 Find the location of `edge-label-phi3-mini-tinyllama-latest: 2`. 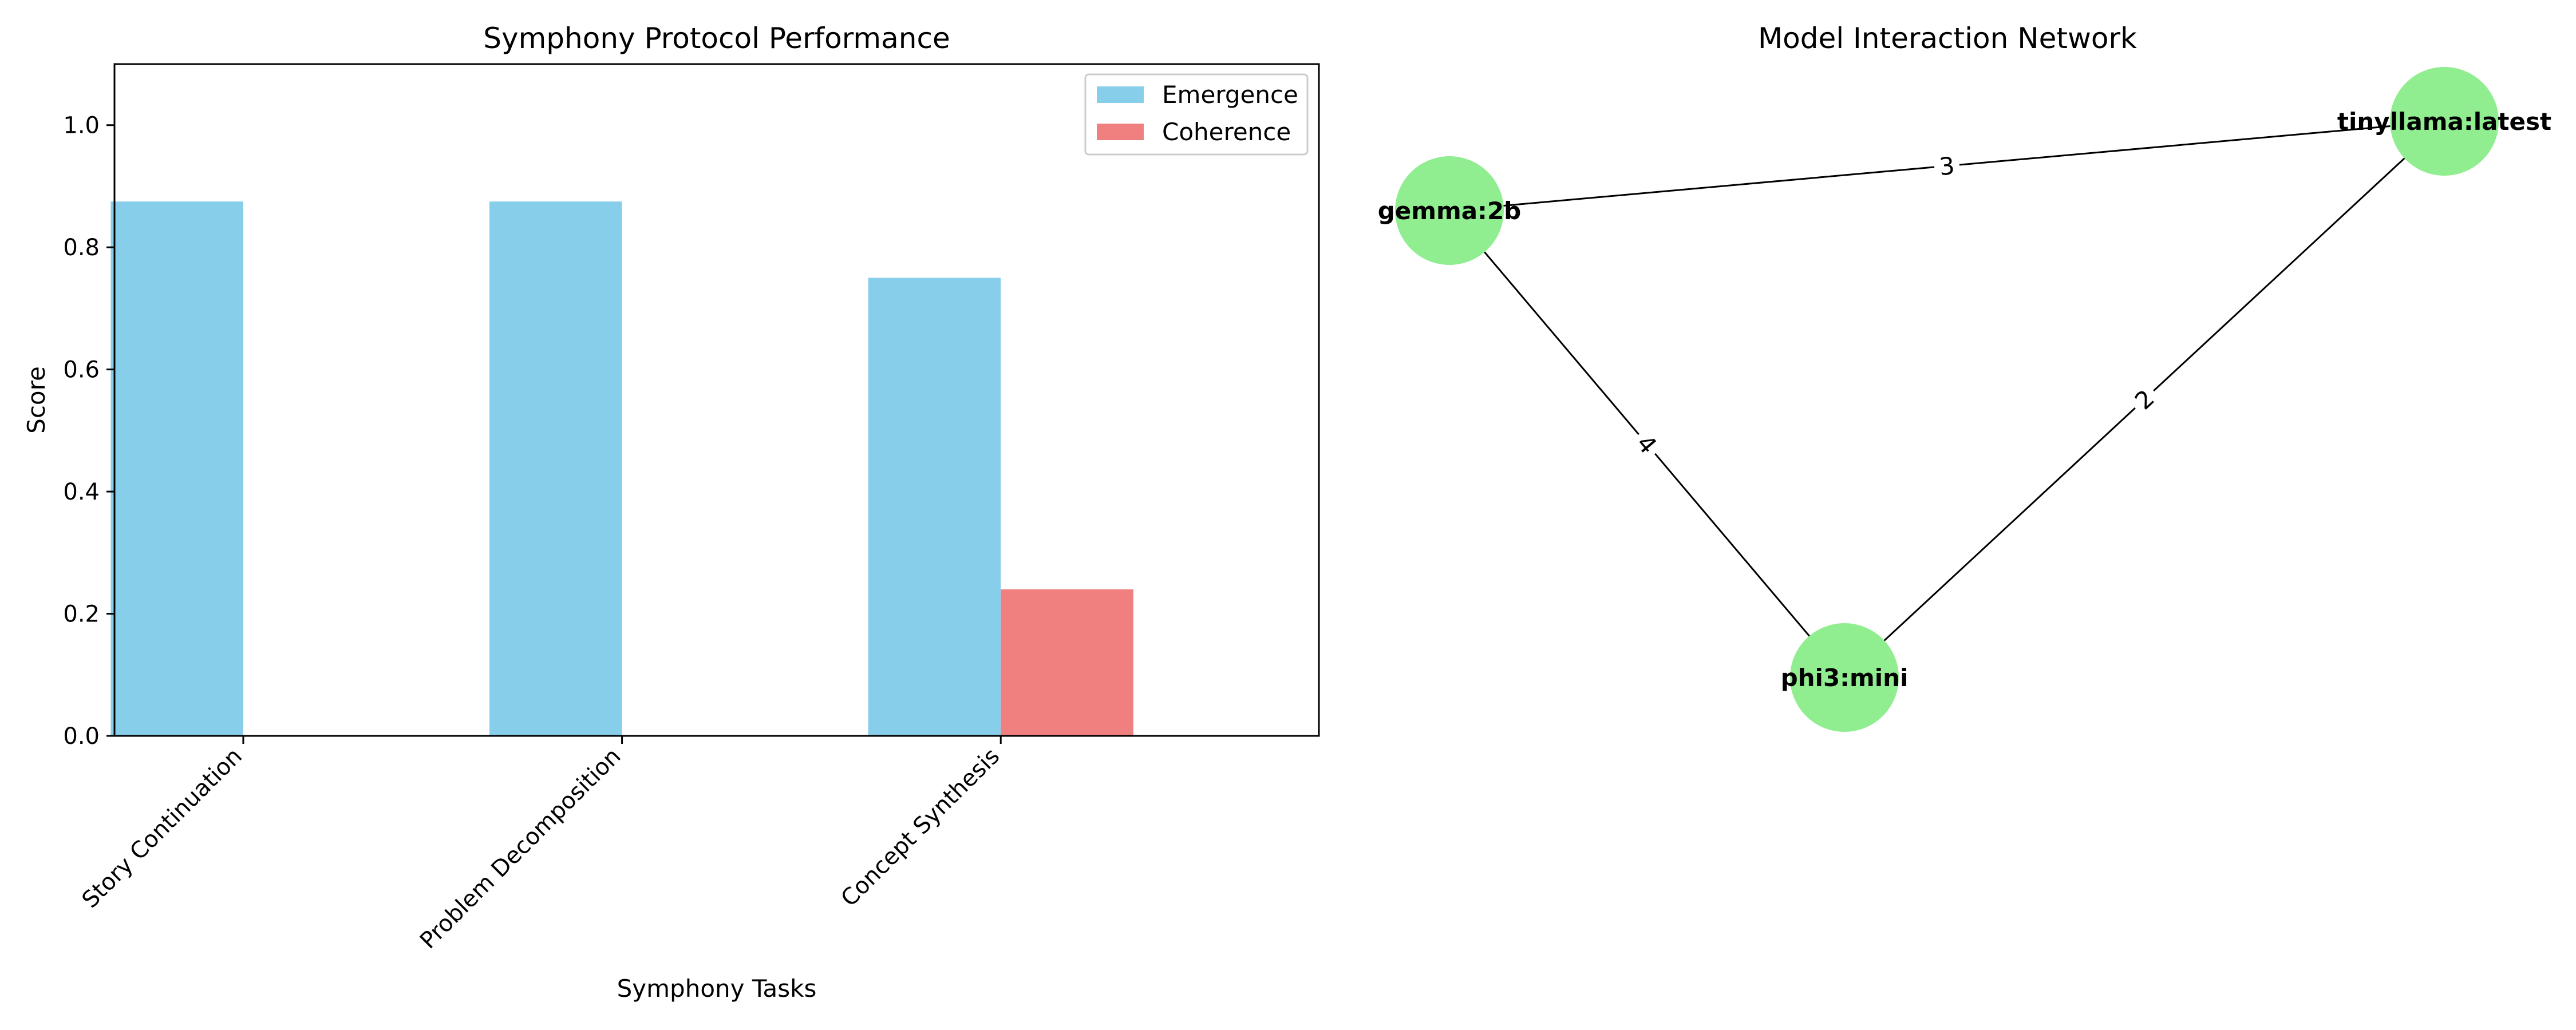

edge-label-phi3-mini-tinyllama-latest: 2 is located at coordinates (2144, 399).